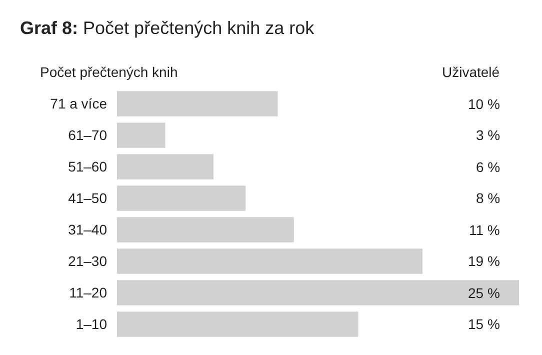  What do you see at coordinates (484, 104) in the screenshot?
I see `data-label: 10 %` at bounding box center [484, 104].